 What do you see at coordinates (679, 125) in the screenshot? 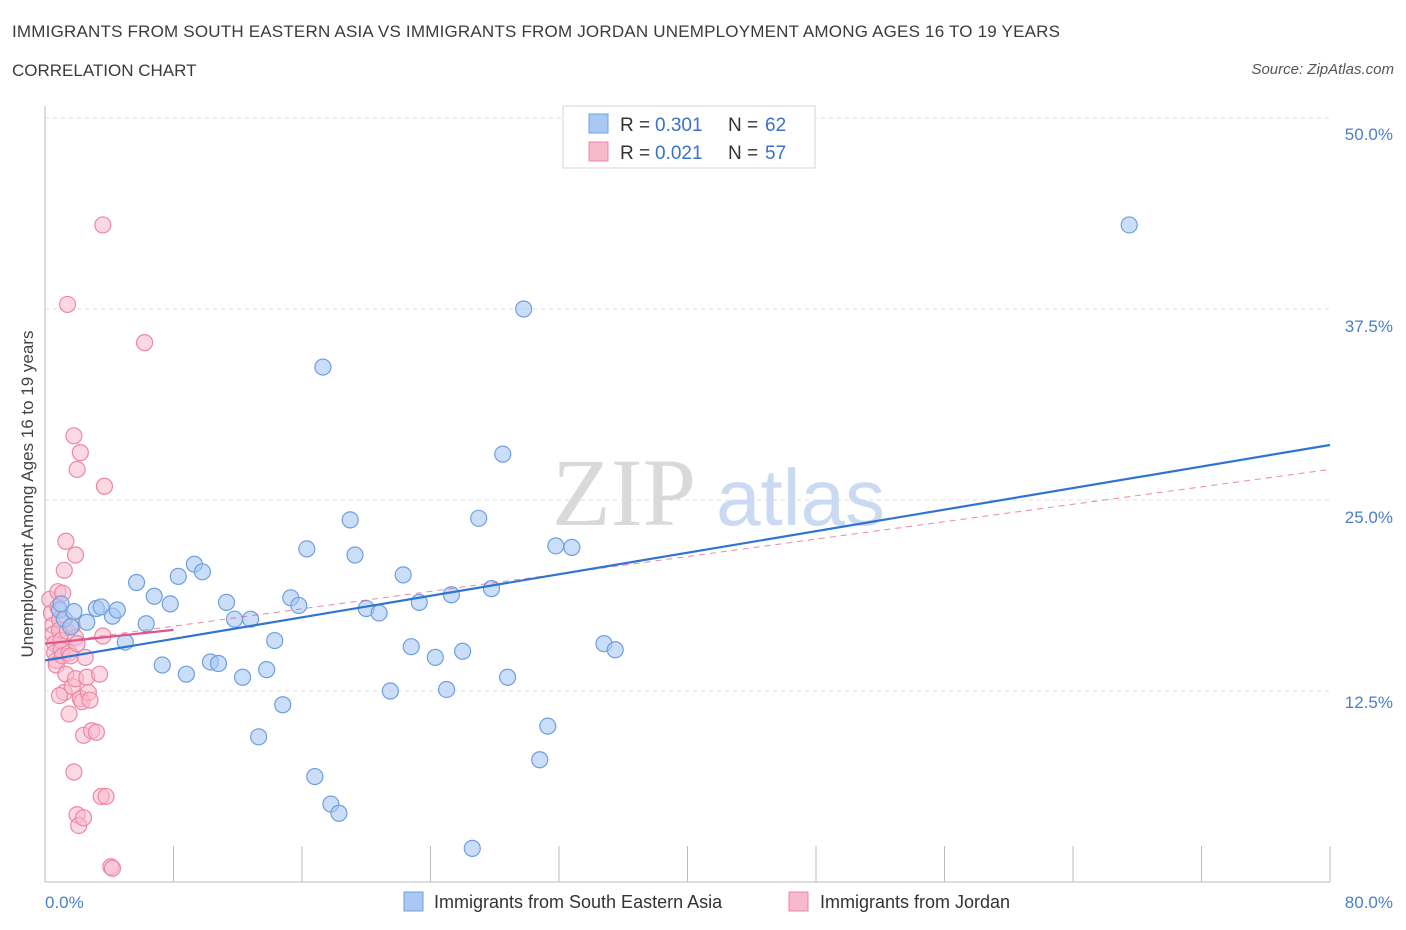
I see `legend-r-value-blue: 0.301` at bounding box center [679, 125].